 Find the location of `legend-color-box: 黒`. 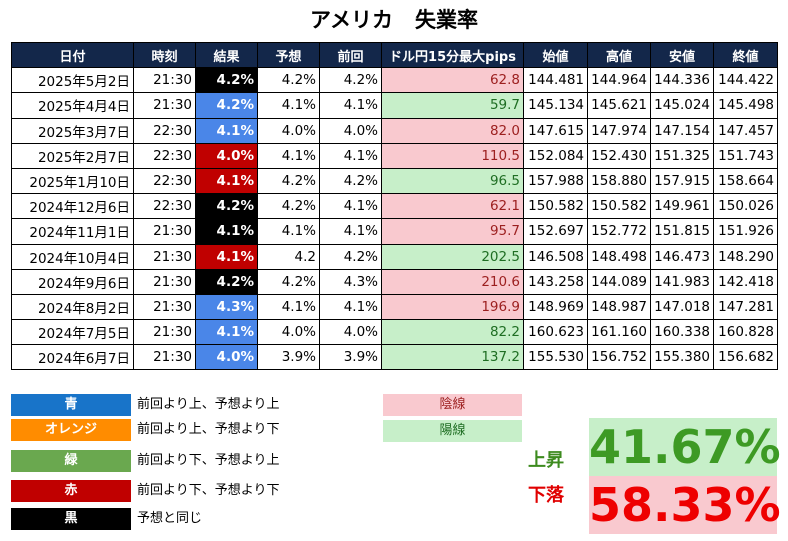

legend-color-box: 黒 is located at coordinates (71, 519).